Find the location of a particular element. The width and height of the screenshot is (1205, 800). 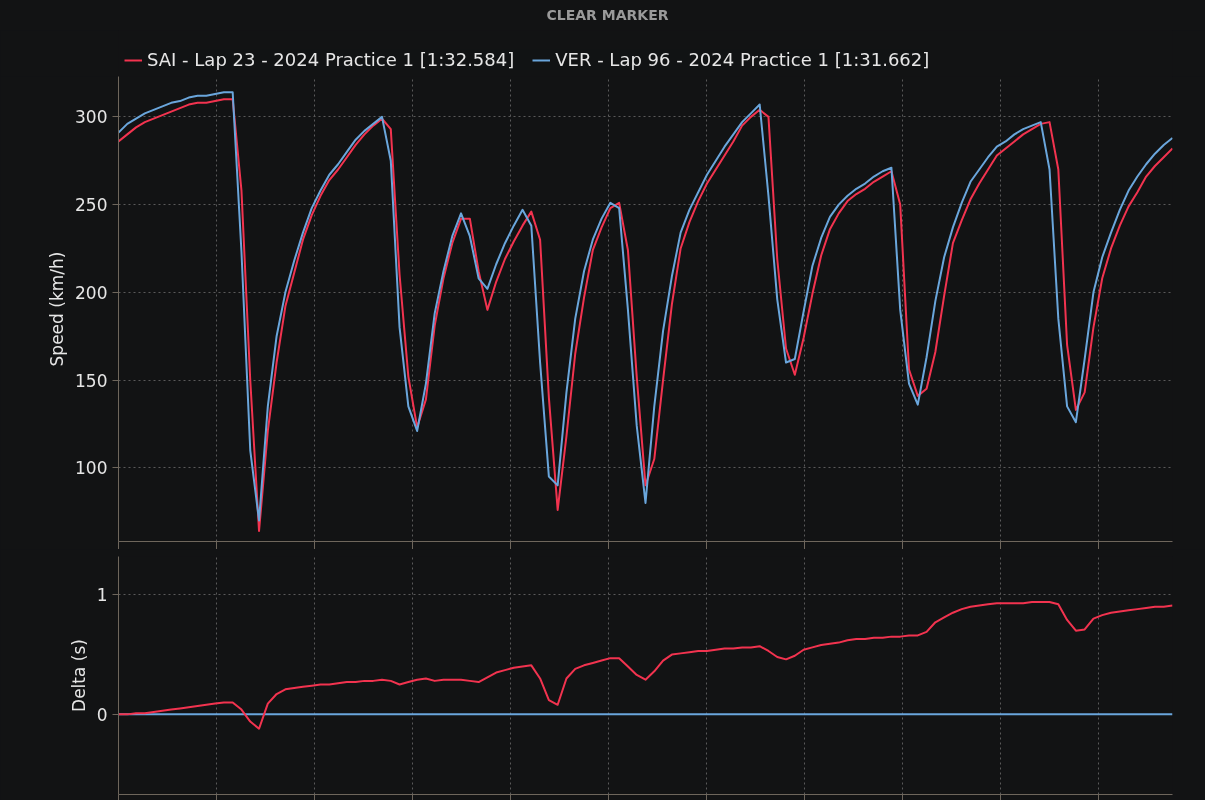

y-axis-title: Speed (km/h) is located at coordinates (57, 309).